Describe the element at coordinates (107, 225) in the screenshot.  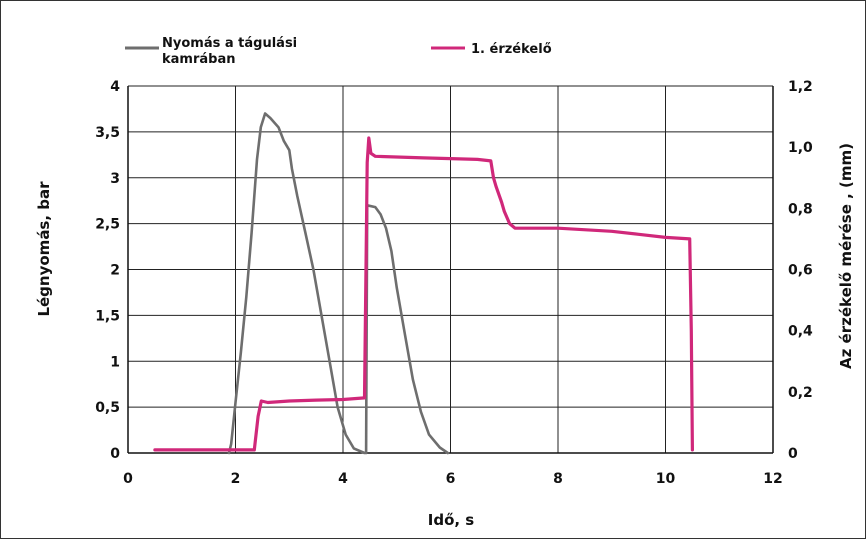
I see `y-left-tick-label: 2,5` at that location.